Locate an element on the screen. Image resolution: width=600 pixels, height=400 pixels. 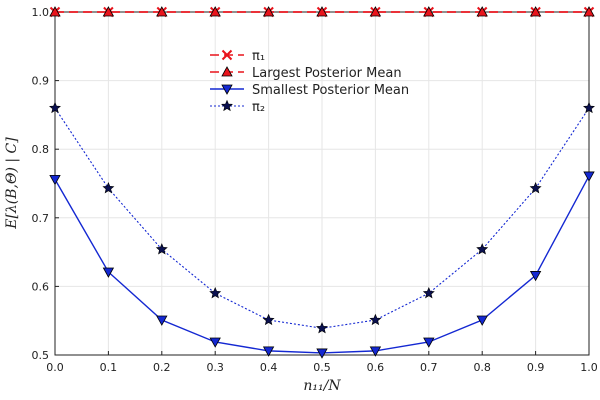
marker-stroke is located at coordinates (227, 55).